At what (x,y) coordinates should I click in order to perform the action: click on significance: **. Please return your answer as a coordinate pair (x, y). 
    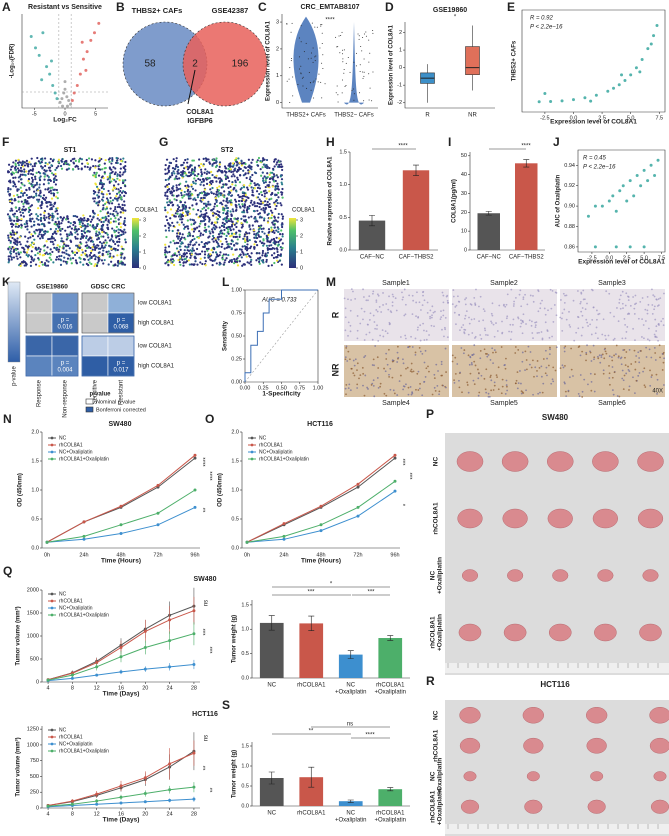
    Looking at the image, I should click on (311, 732).